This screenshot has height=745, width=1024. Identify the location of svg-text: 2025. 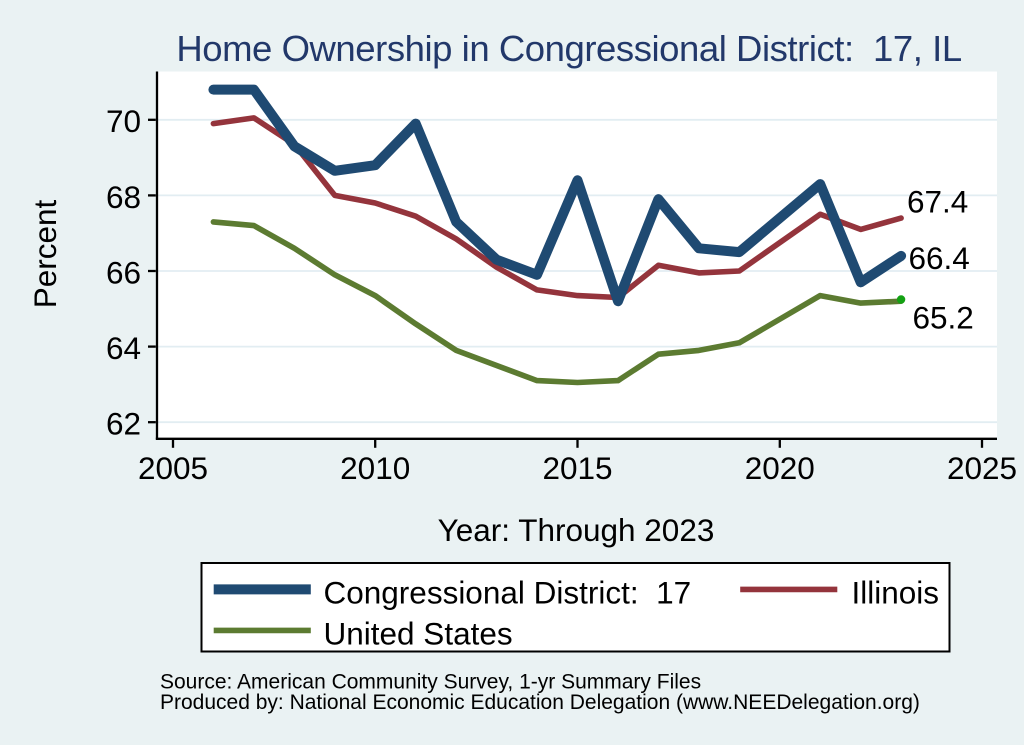
(982, 468).